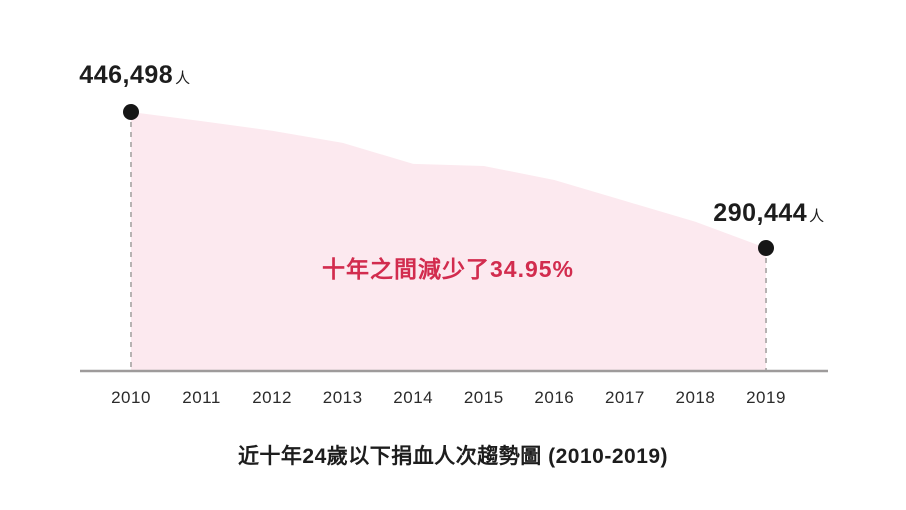  I want to click on x-tick-label: 2012, so click(272, 397).